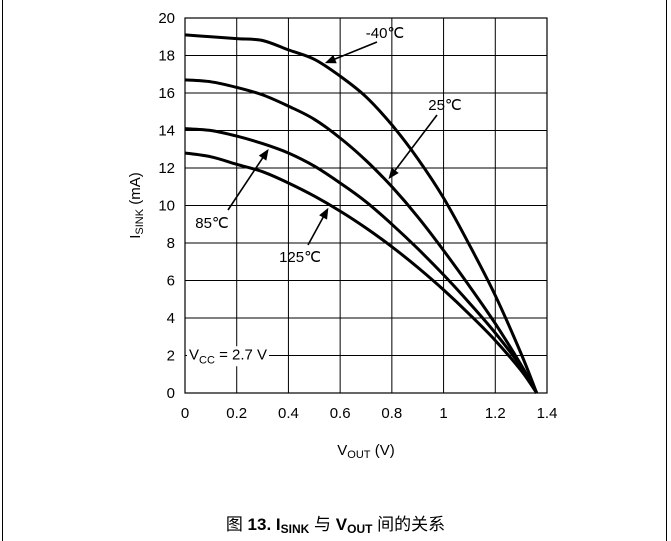  Describe the element at coordinates (335, 523) in the screenshot. I see `figure-caption: 图 13. ISINK 与 VOUT 间的关系` at that location.